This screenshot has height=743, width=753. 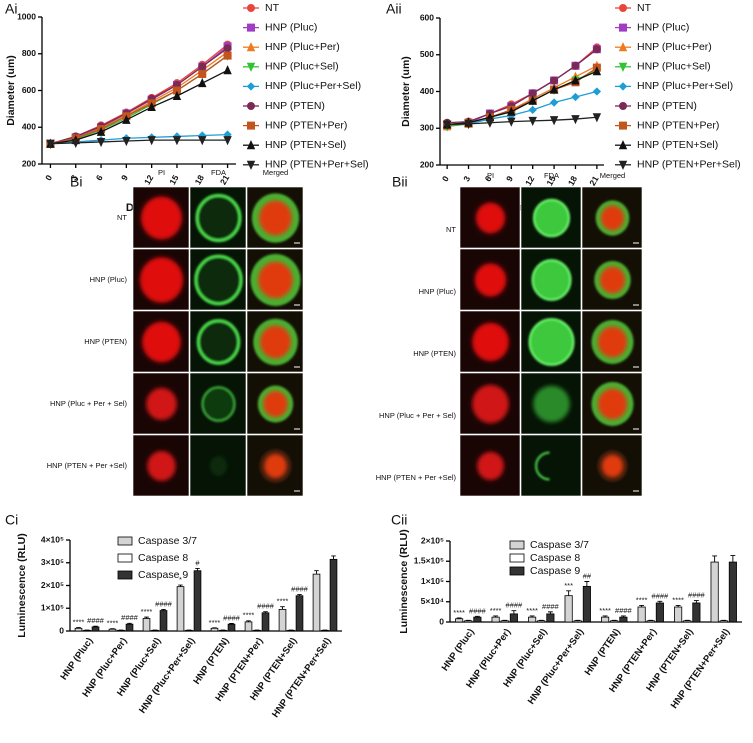 I want to click on significance-label: *, so click(x=180, y=579).